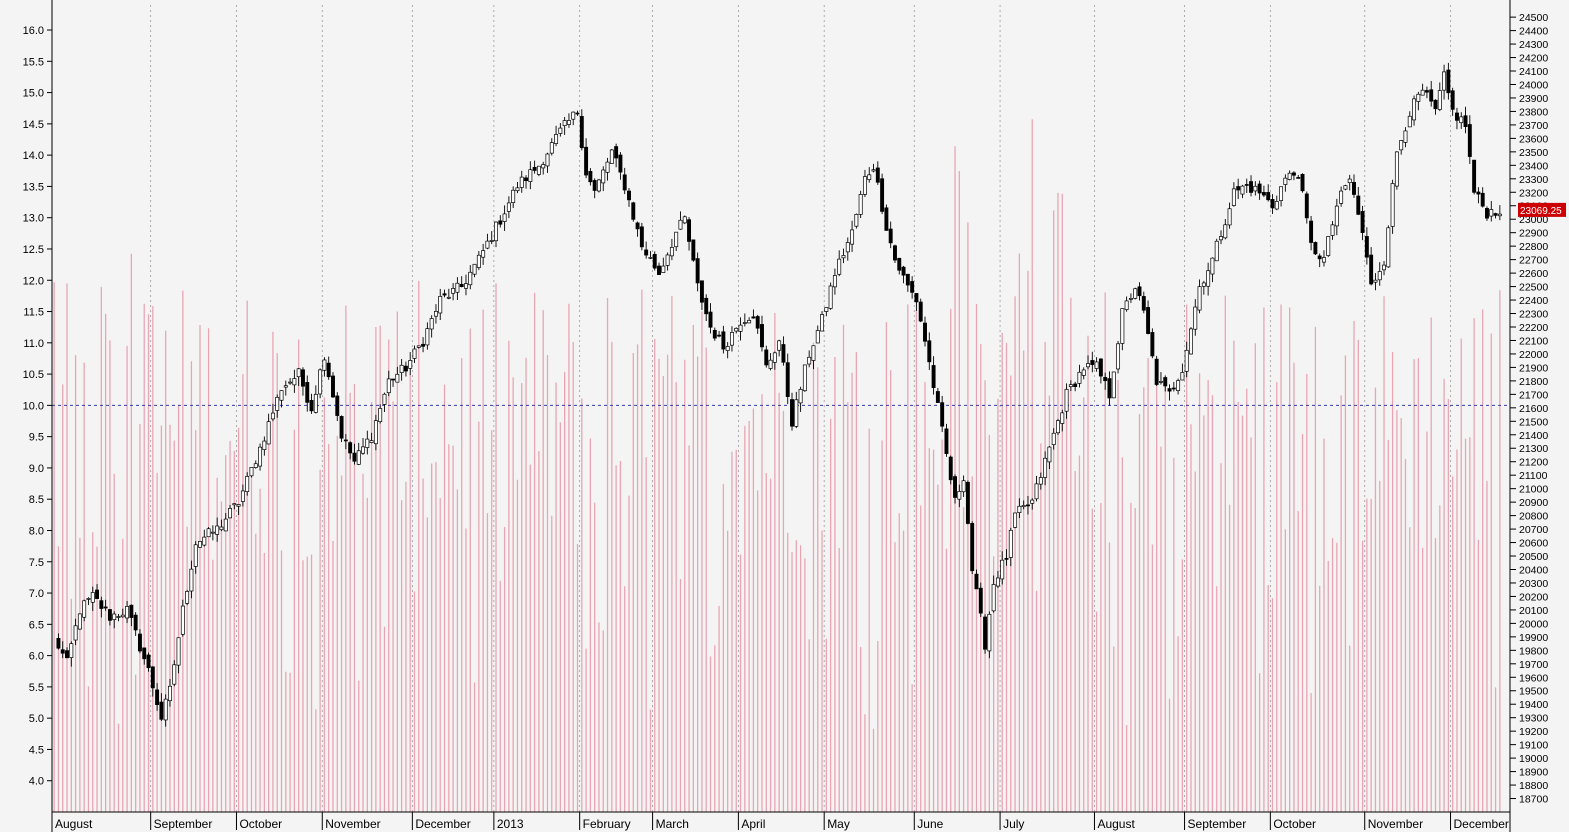 This screenshot has width=1569, height=837. Describe the element at coordinates (1533, 112) in the screenshot. I see `right-axis-tick-label: 23800` at that location.